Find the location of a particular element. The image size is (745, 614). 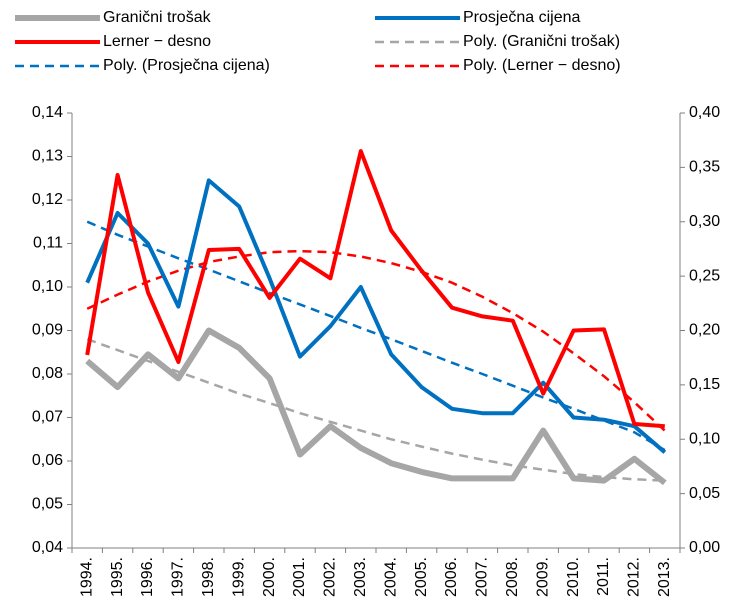

x-tick-label: 1995. is located at coordinates (117, 577).